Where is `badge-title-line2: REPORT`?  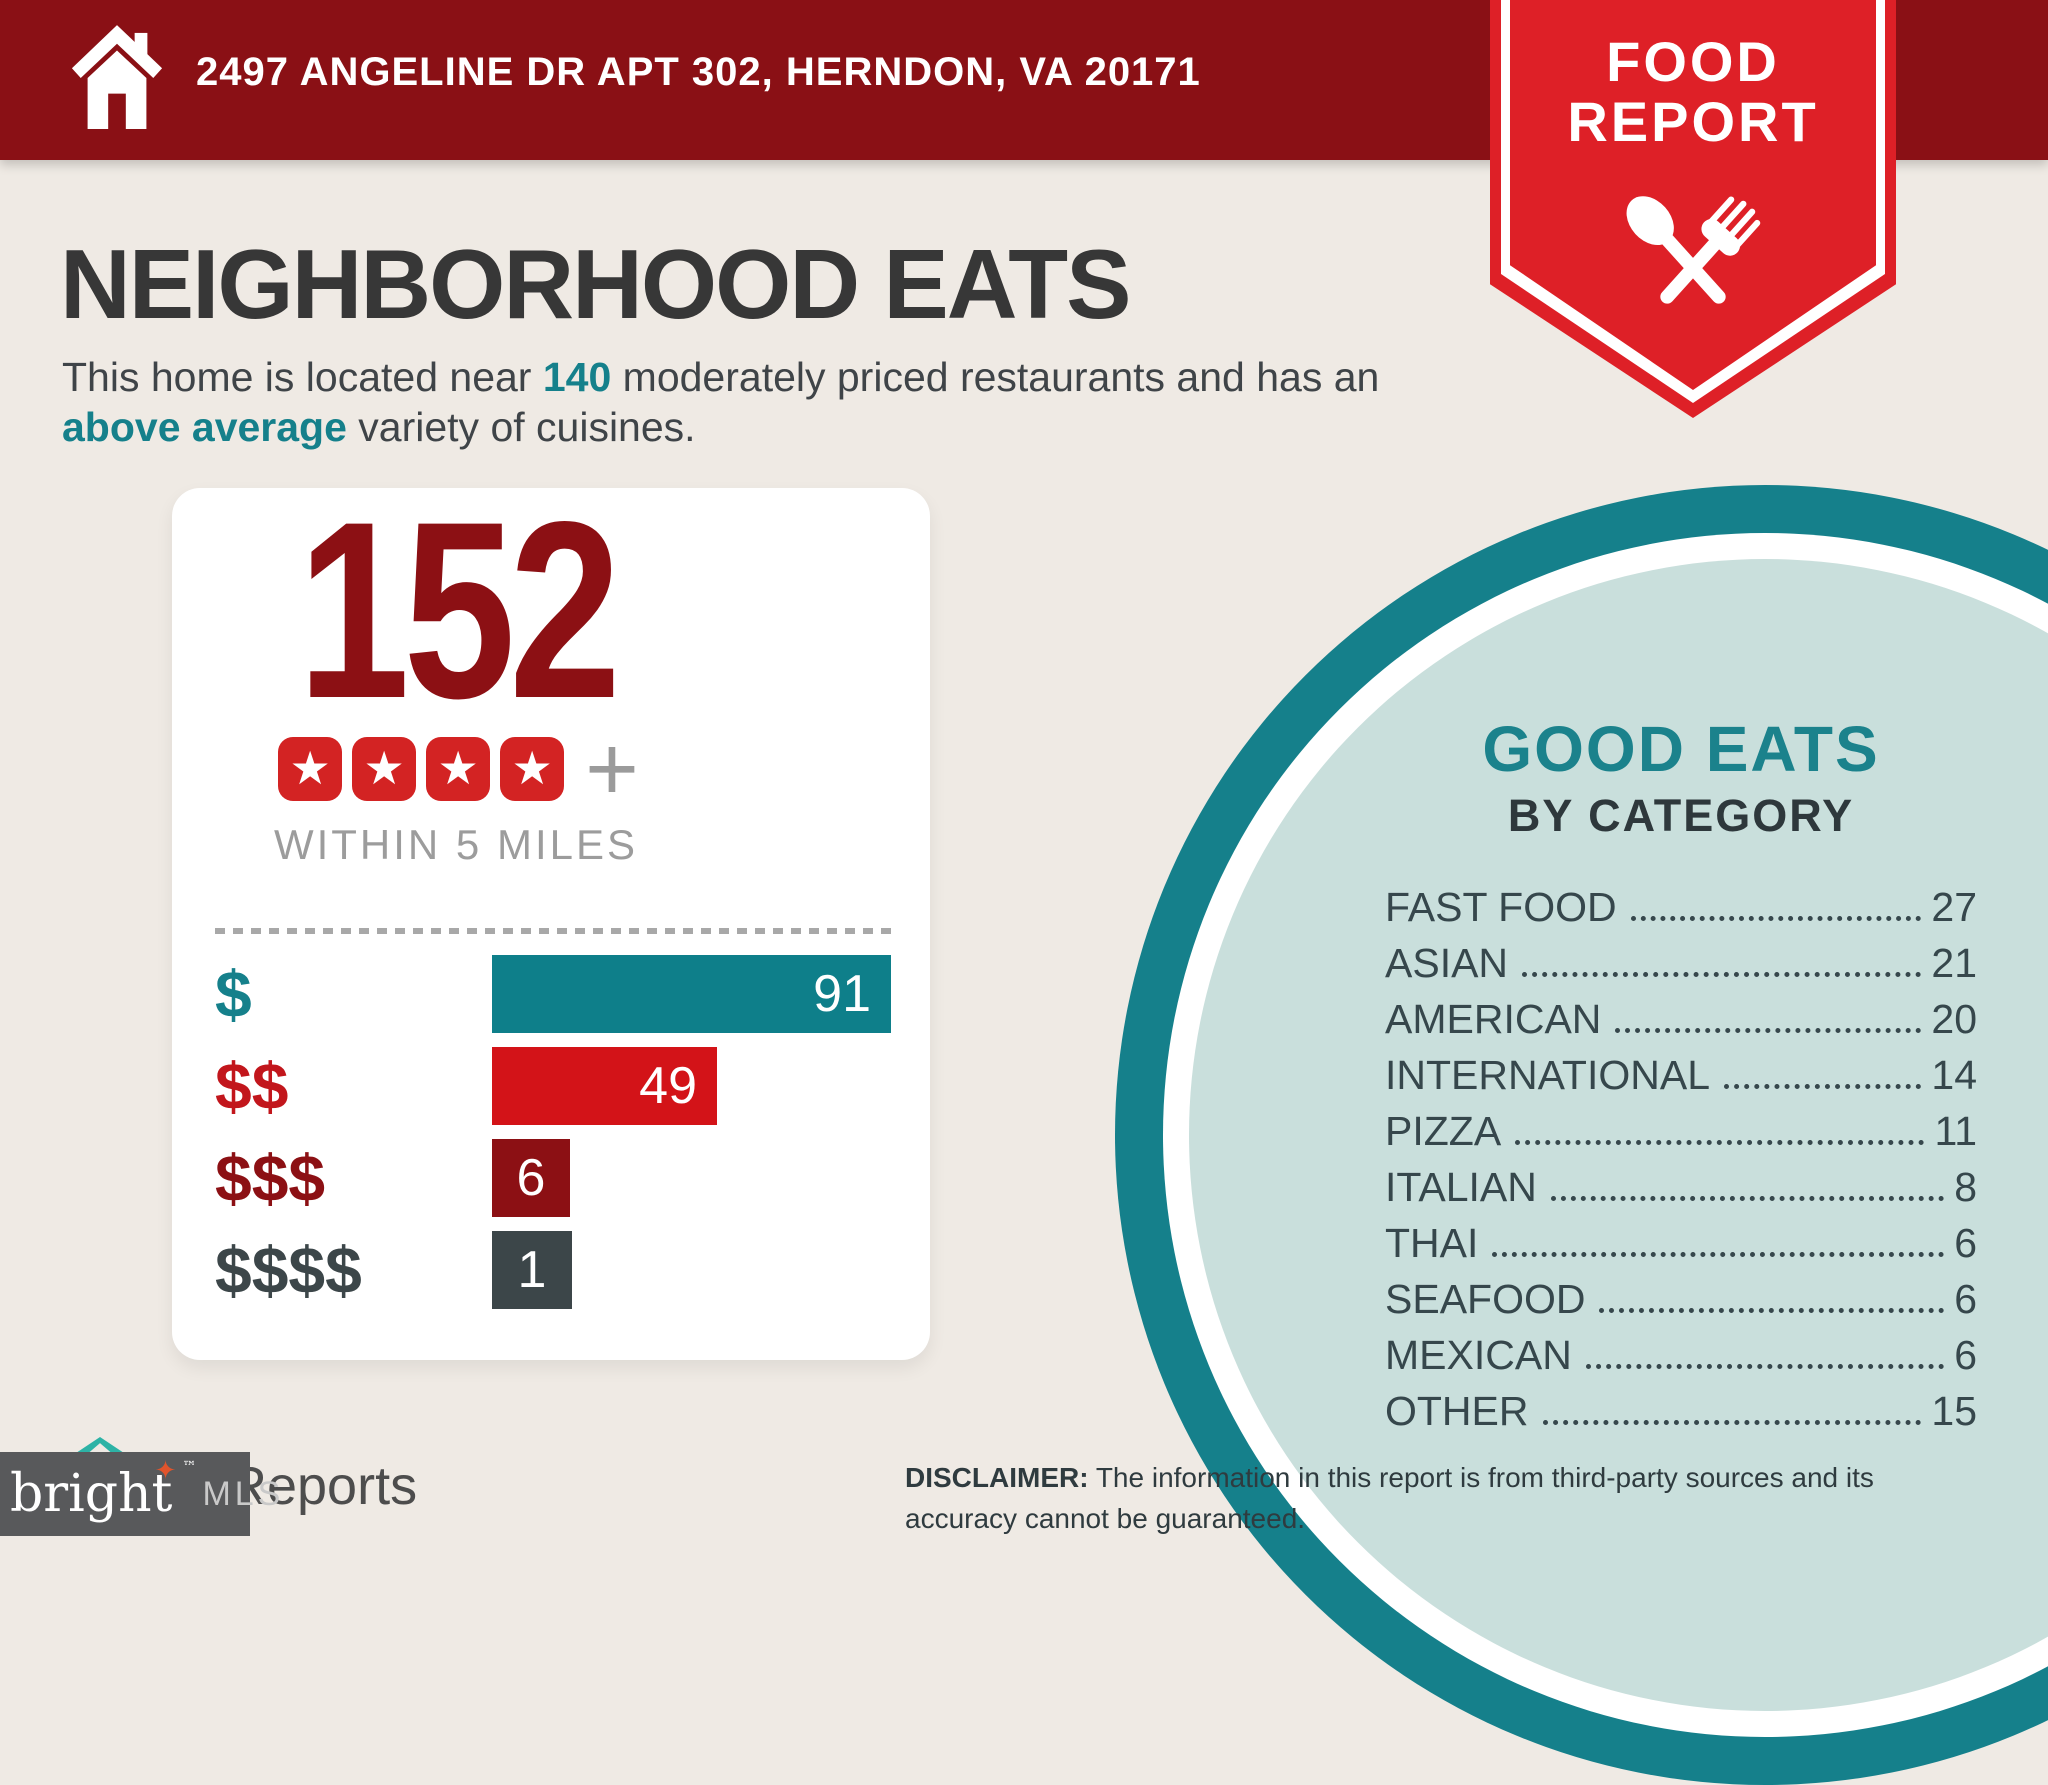 badge-title-line2: REPORT is located at coordinates (1693, 122).